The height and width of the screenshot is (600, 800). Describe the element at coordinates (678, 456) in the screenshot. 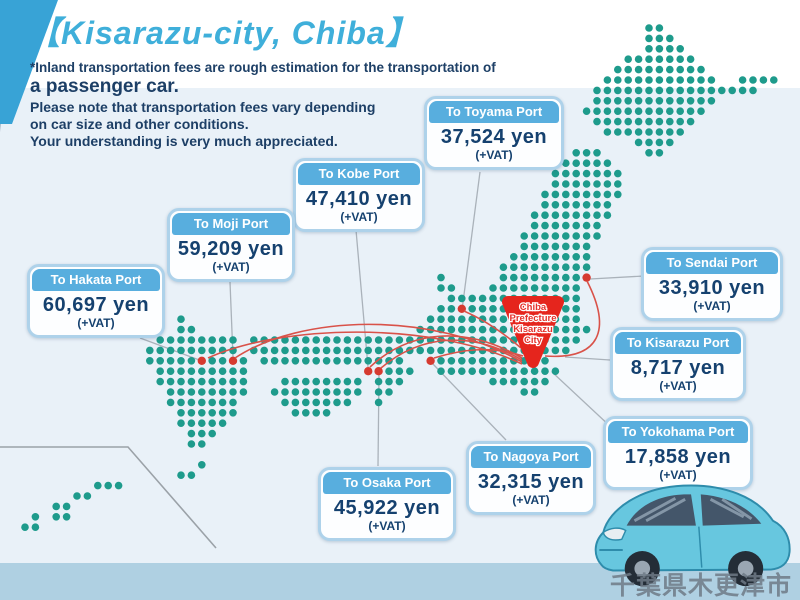

I see `port-price: 17,858 yen` at that location.